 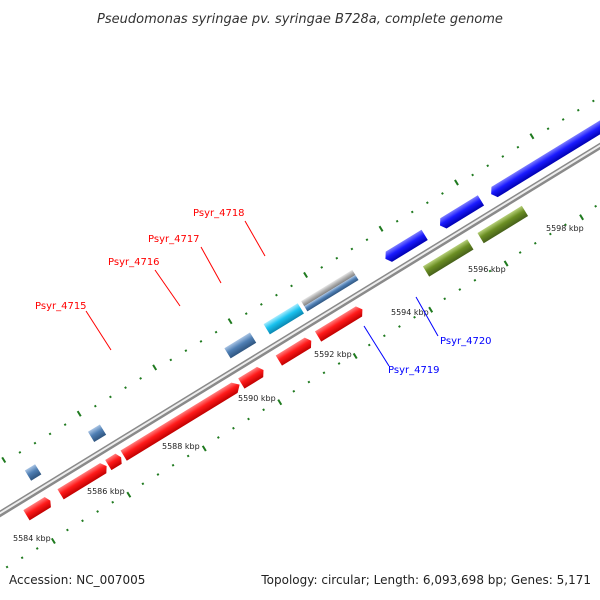 I want to click on accession-text: Accession: NC_007005, so click(x=77, y=580).